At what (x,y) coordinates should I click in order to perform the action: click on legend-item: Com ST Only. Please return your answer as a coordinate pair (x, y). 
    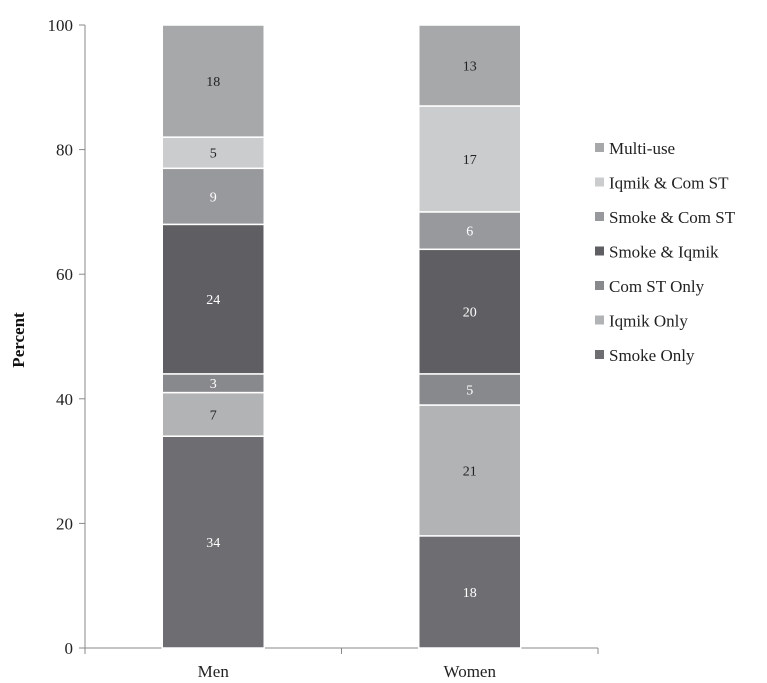
    Looking at the image, I should click on (650, 286).